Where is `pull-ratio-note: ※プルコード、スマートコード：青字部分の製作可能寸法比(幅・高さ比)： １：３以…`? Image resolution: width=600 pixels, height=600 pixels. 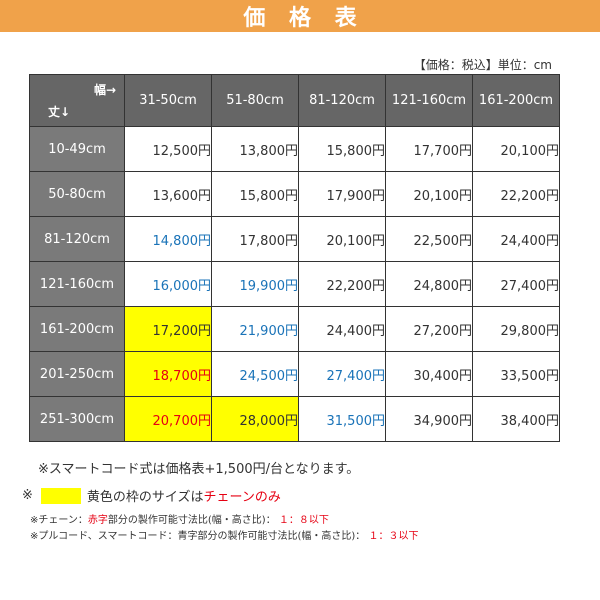
pull-ratio-note: ※プルコード、スマートコード：青字部分の製作可能寸法比(幅・高さ比)： １：３以… is located at coordinates (224, 534).